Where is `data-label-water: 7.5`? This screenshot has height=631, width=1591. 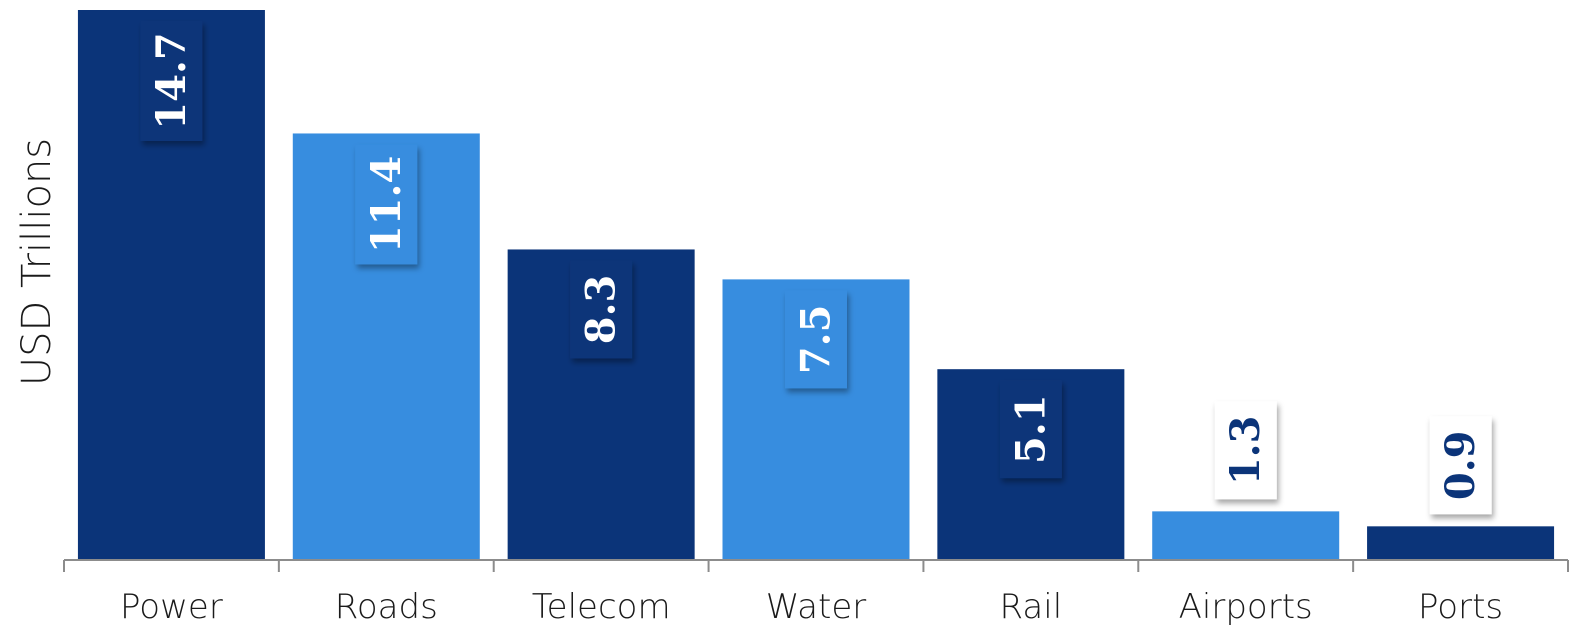 data-label-water: 7.5 is located at coordinates (816, 339).